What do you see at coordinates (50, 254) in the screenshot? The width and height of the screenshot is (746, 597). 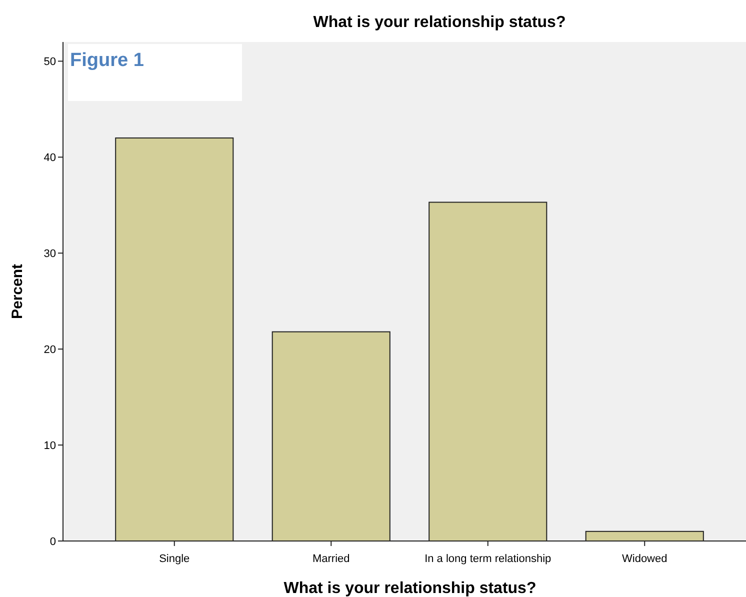 I see `y-tick-label: 30` at bounding box center [50, 254].